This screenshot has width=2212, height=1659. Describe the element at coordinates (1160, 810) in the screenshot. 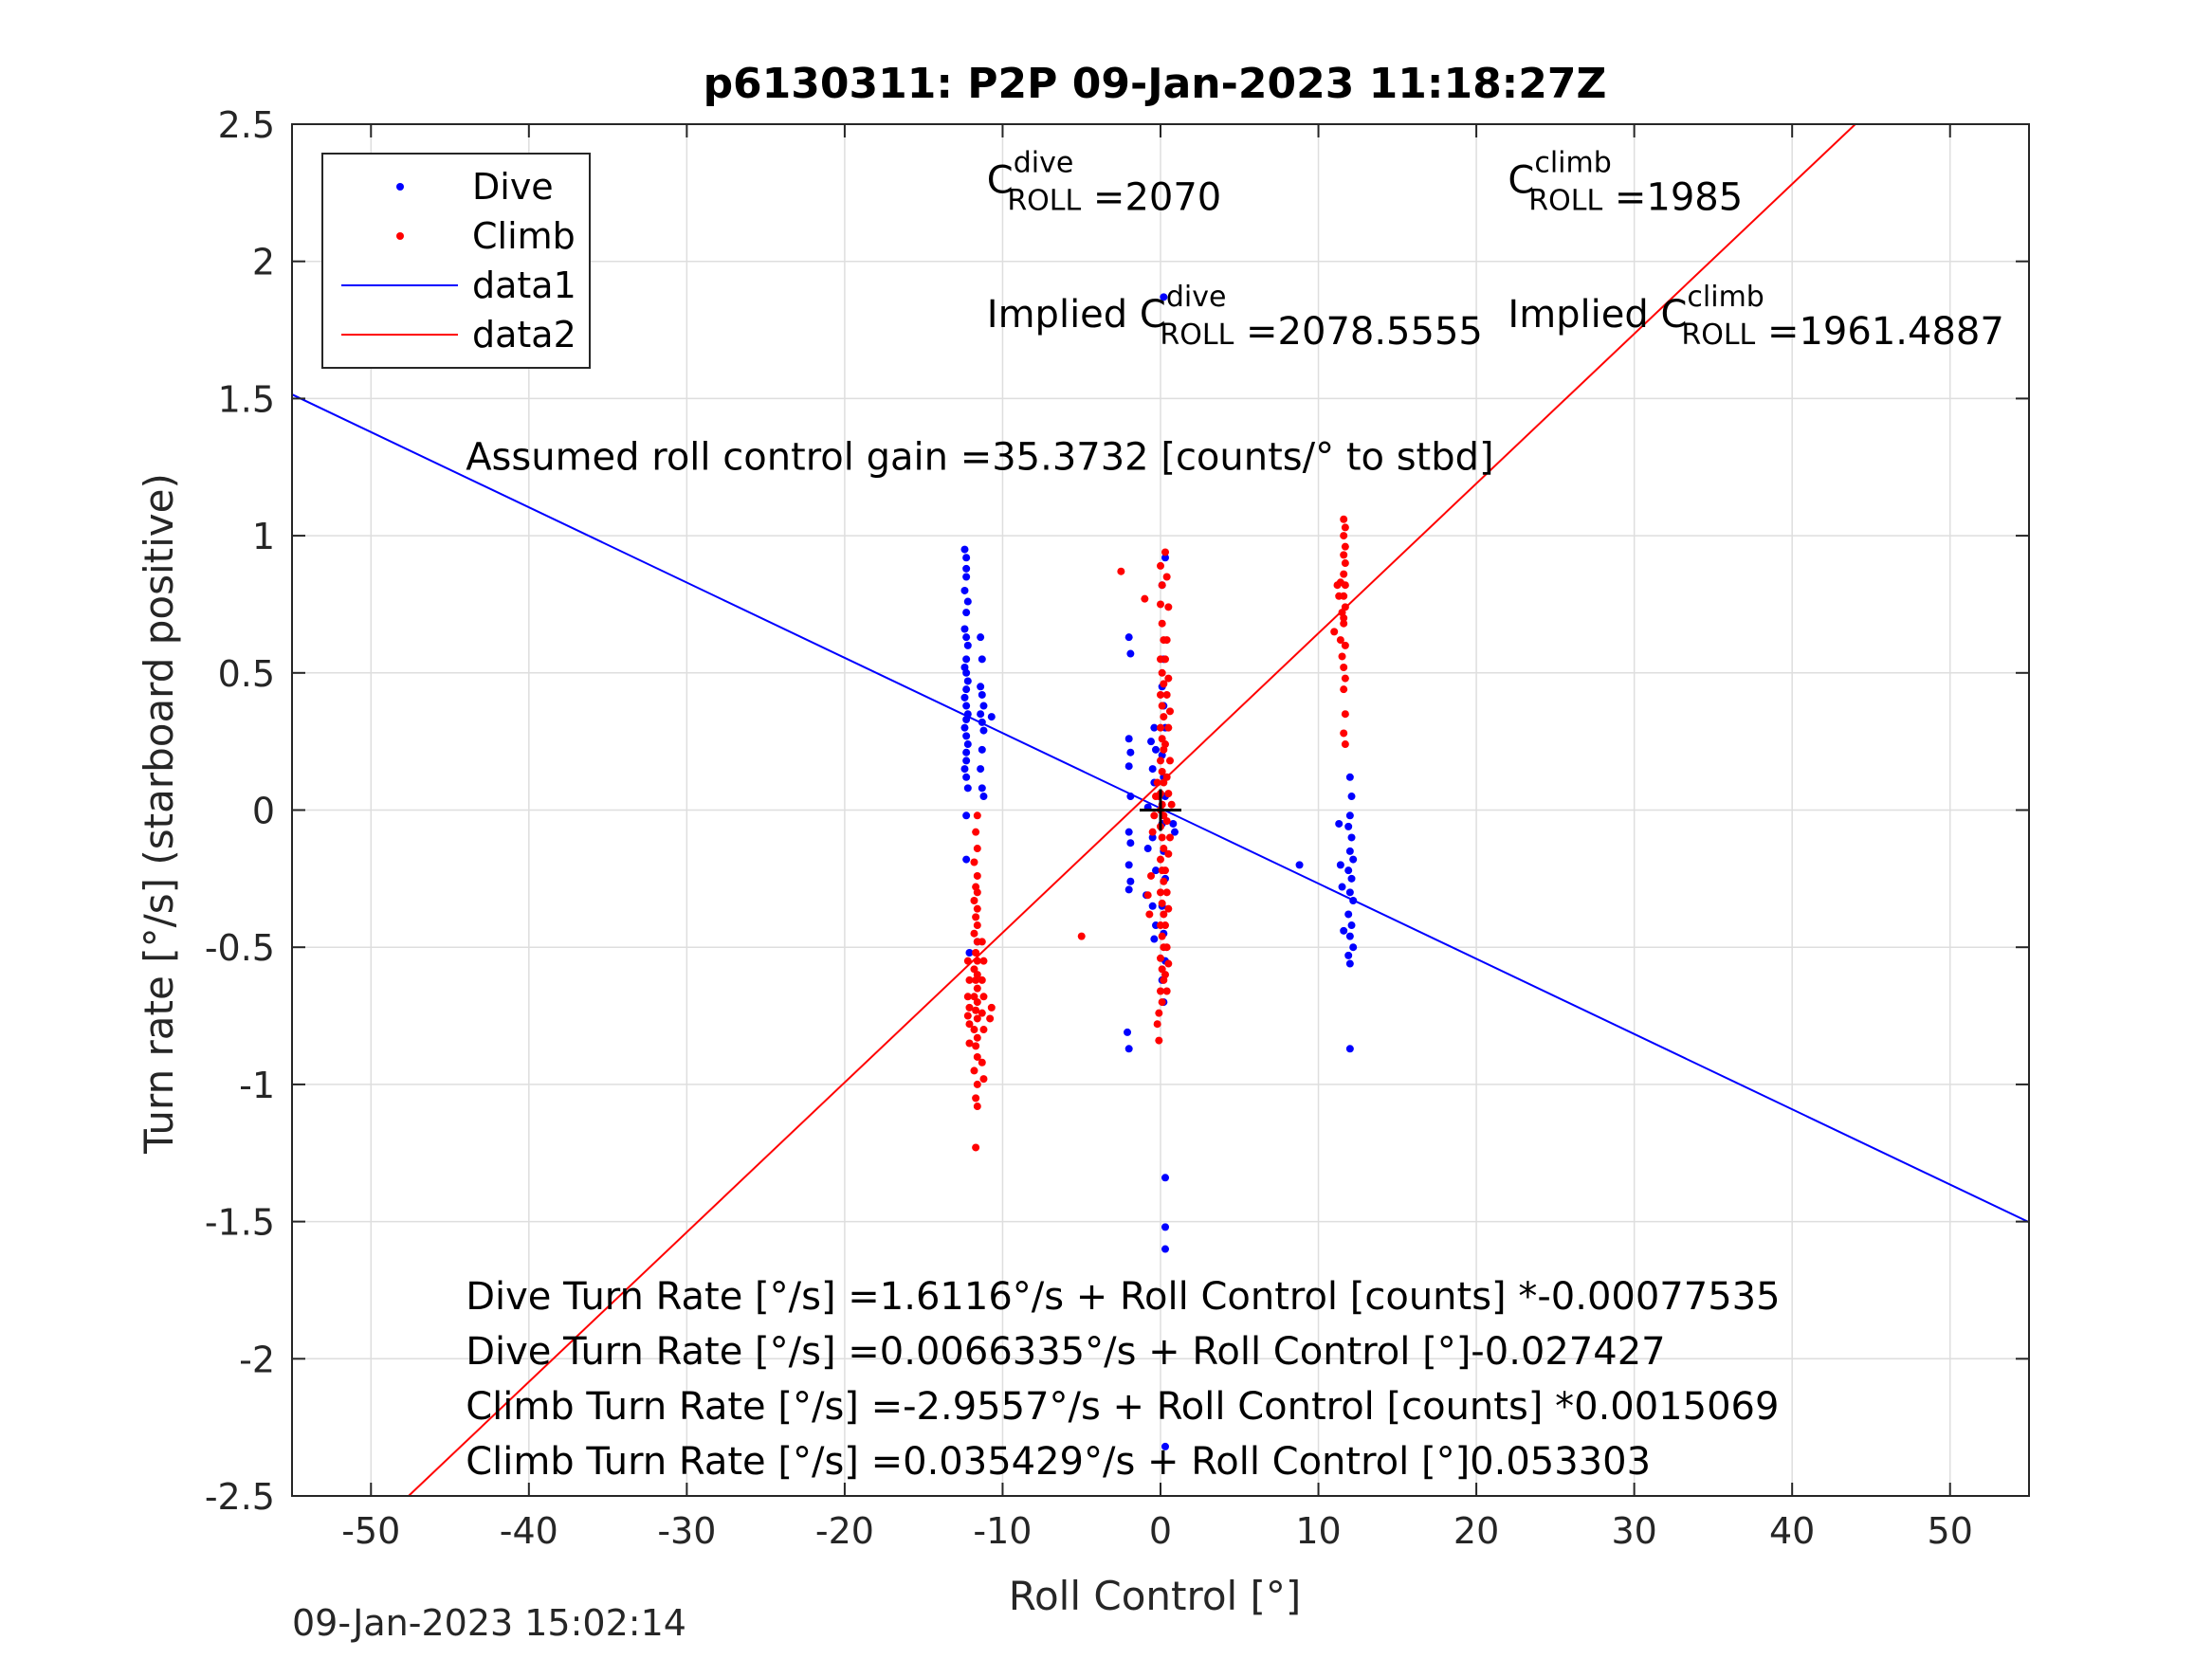

I see `origin-marker` at that location.